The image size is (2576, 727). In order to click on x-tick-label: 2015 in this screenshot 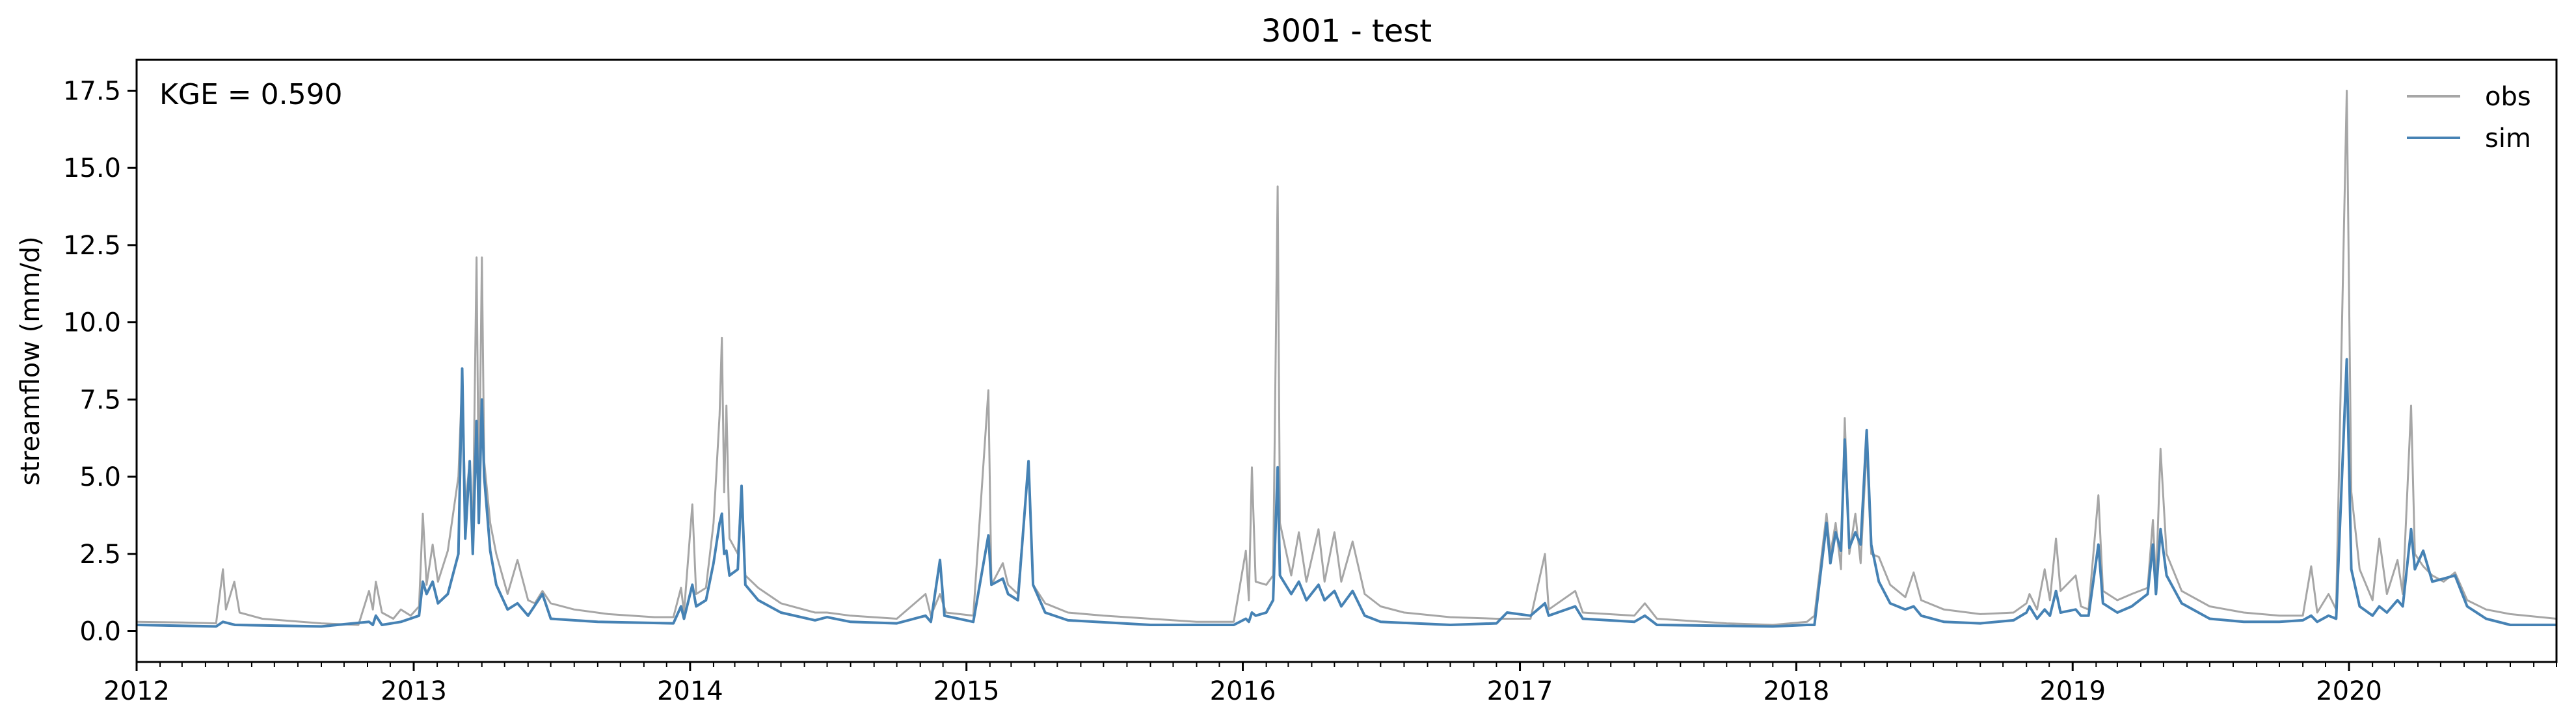, I will do `click(966, 691)`.